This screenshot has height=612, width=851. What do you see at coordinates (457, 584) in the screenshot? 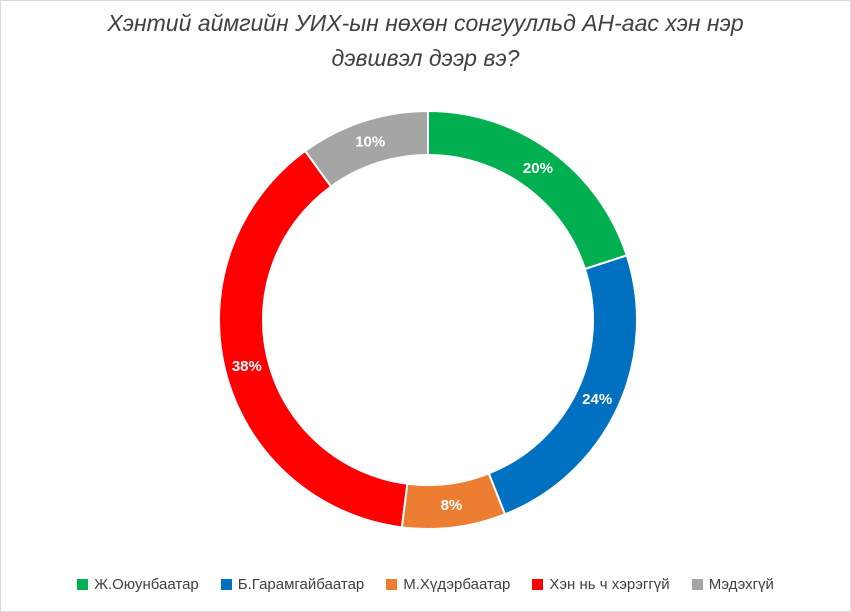
I see `legend-label-3: М.Хүдэрбаатар` at bounding box center [457, 584].